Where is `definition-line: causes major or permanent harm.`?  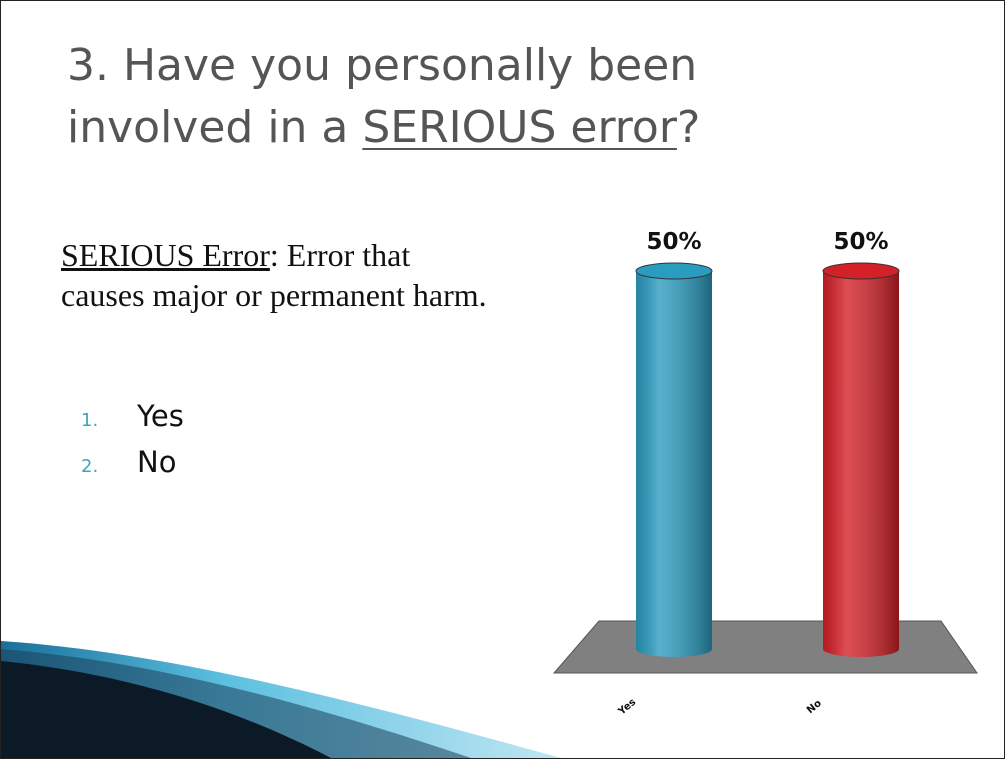
definition-line: causes major or permanent harm. is located at coordinates (274, 295).